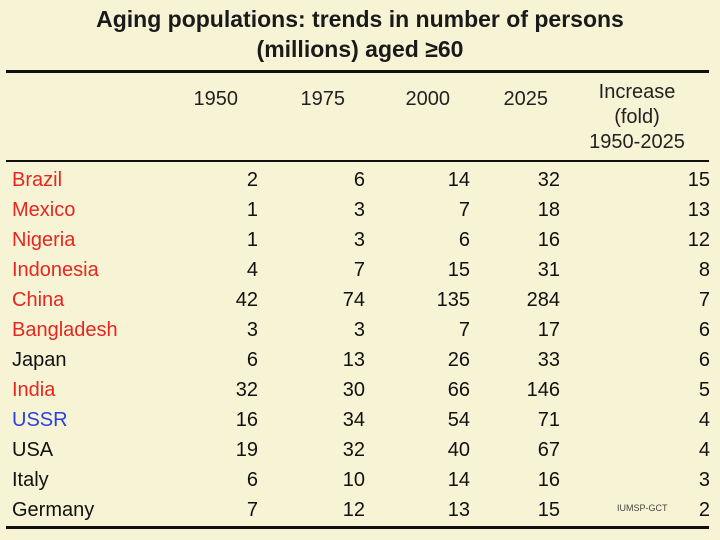 The image size is (720, 540). Describe the element at coordinates (360, 49) in the screenshot. I see `title-line-2: (millions) aged ≥60` at that location.